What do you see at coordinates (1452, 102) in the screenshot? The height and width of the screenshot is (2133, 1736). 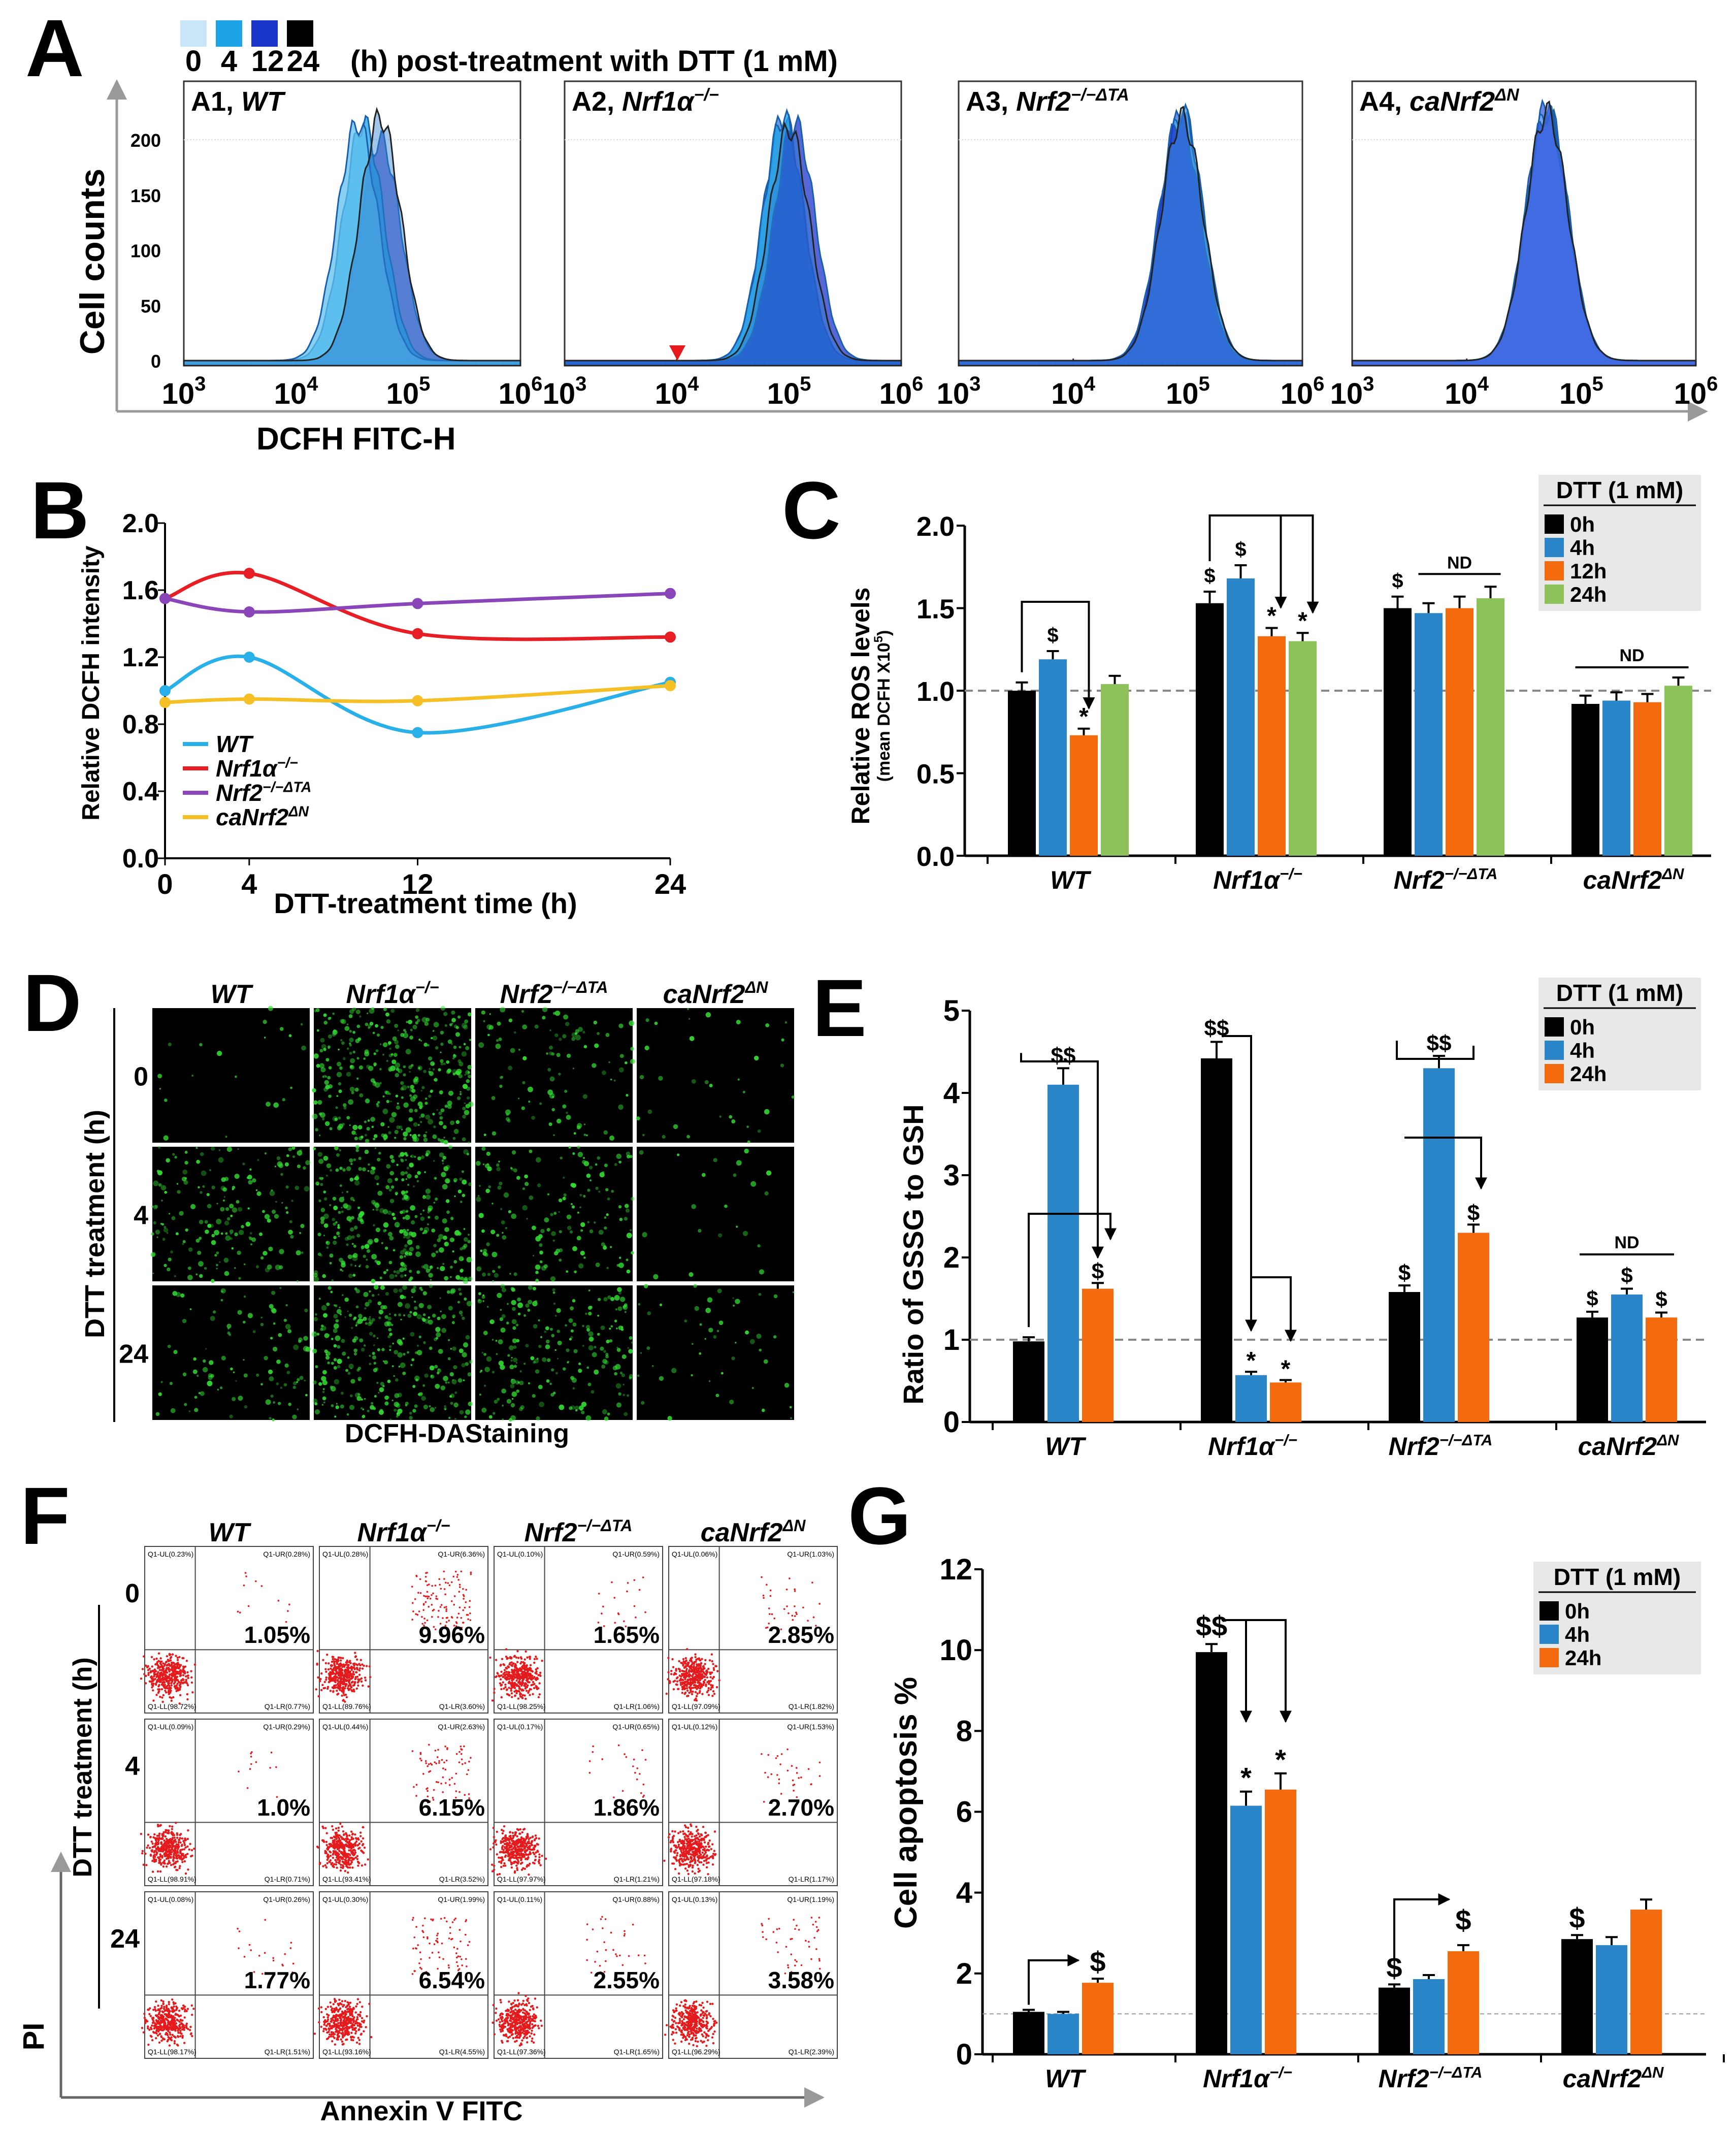 I see `histogram-name: caNrf2` at bounding box center [1452, 102].